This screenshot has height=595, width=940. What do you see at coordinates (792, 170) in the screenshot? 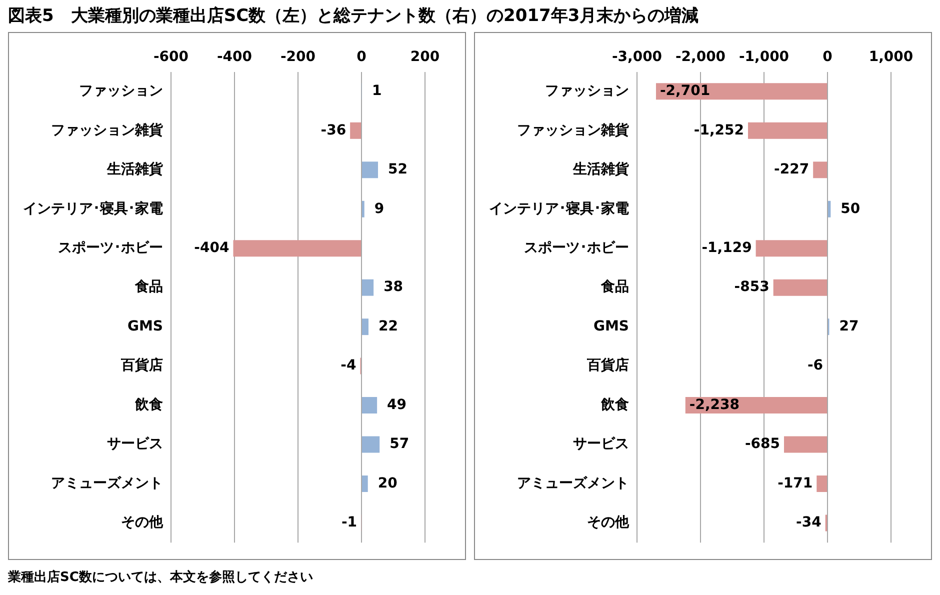
I see `data-label: -227` at bounding box center [792, 170].